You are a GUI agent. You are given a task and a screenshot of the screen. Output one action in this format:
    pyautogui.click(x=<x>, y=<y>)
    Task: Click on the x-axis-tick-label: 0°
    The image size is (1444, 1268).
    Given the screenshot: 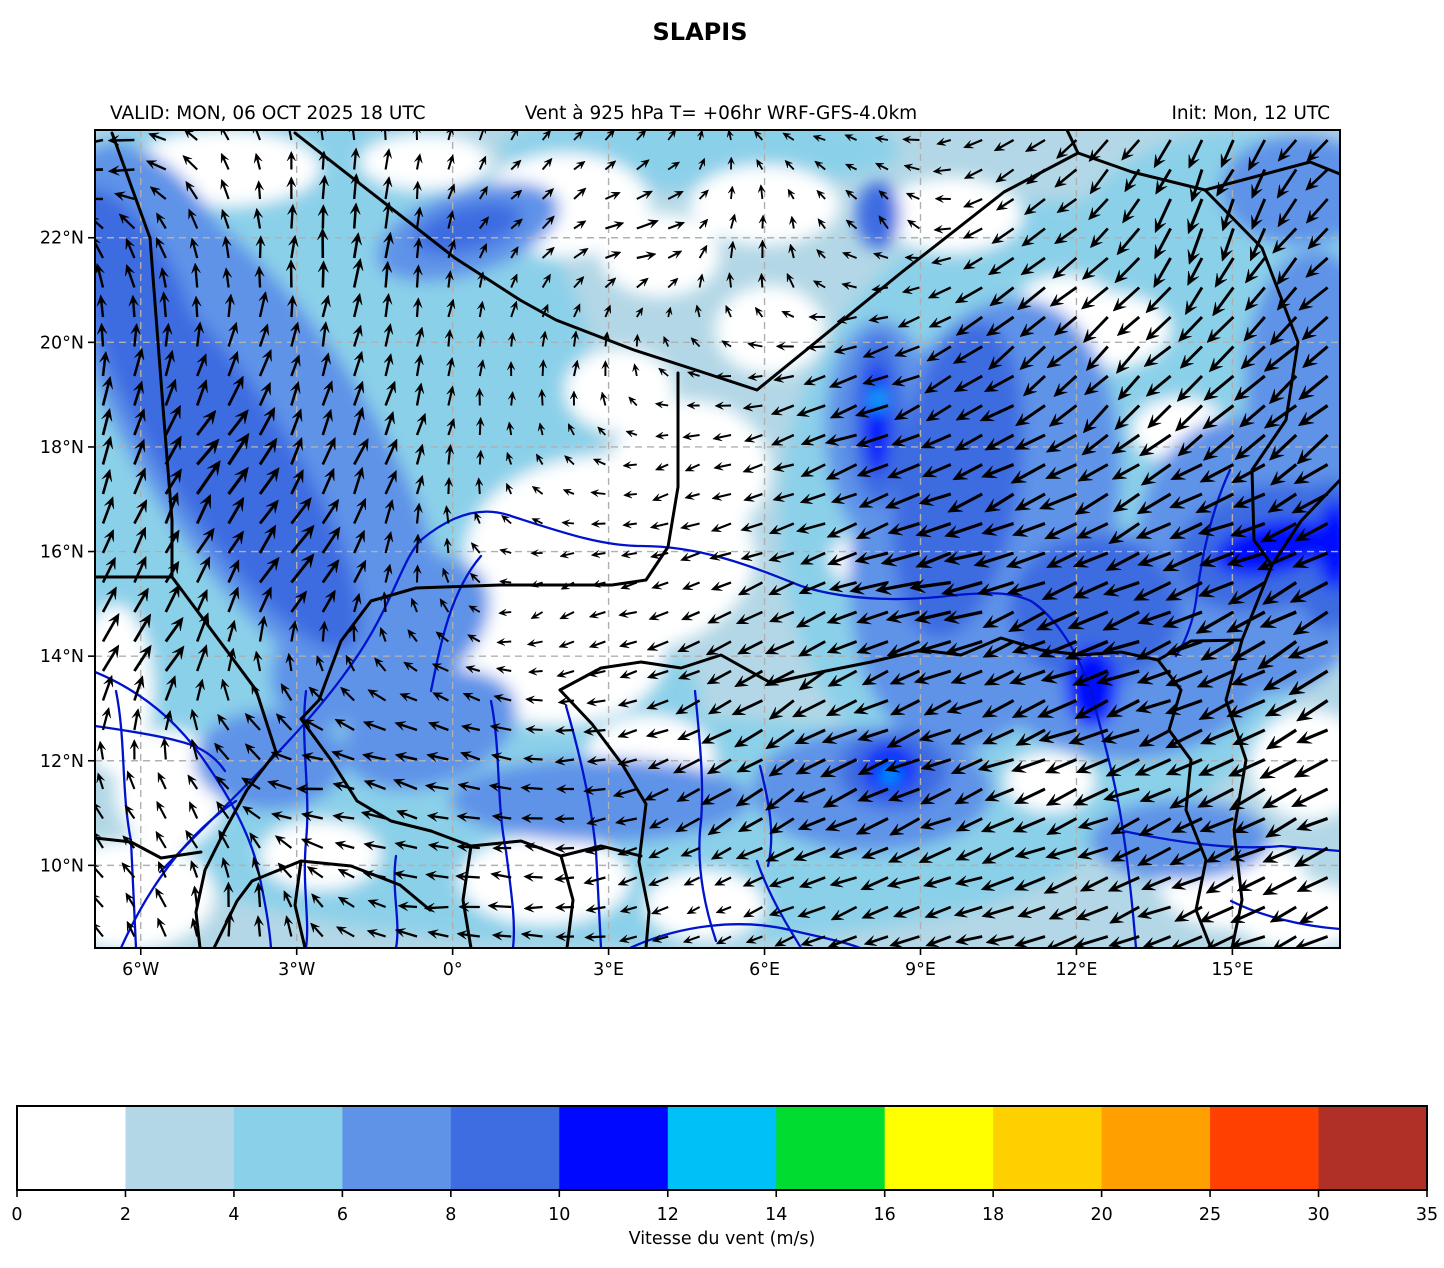 What is the action you would take?
    pyautogui.click(x=453, y=970)
    